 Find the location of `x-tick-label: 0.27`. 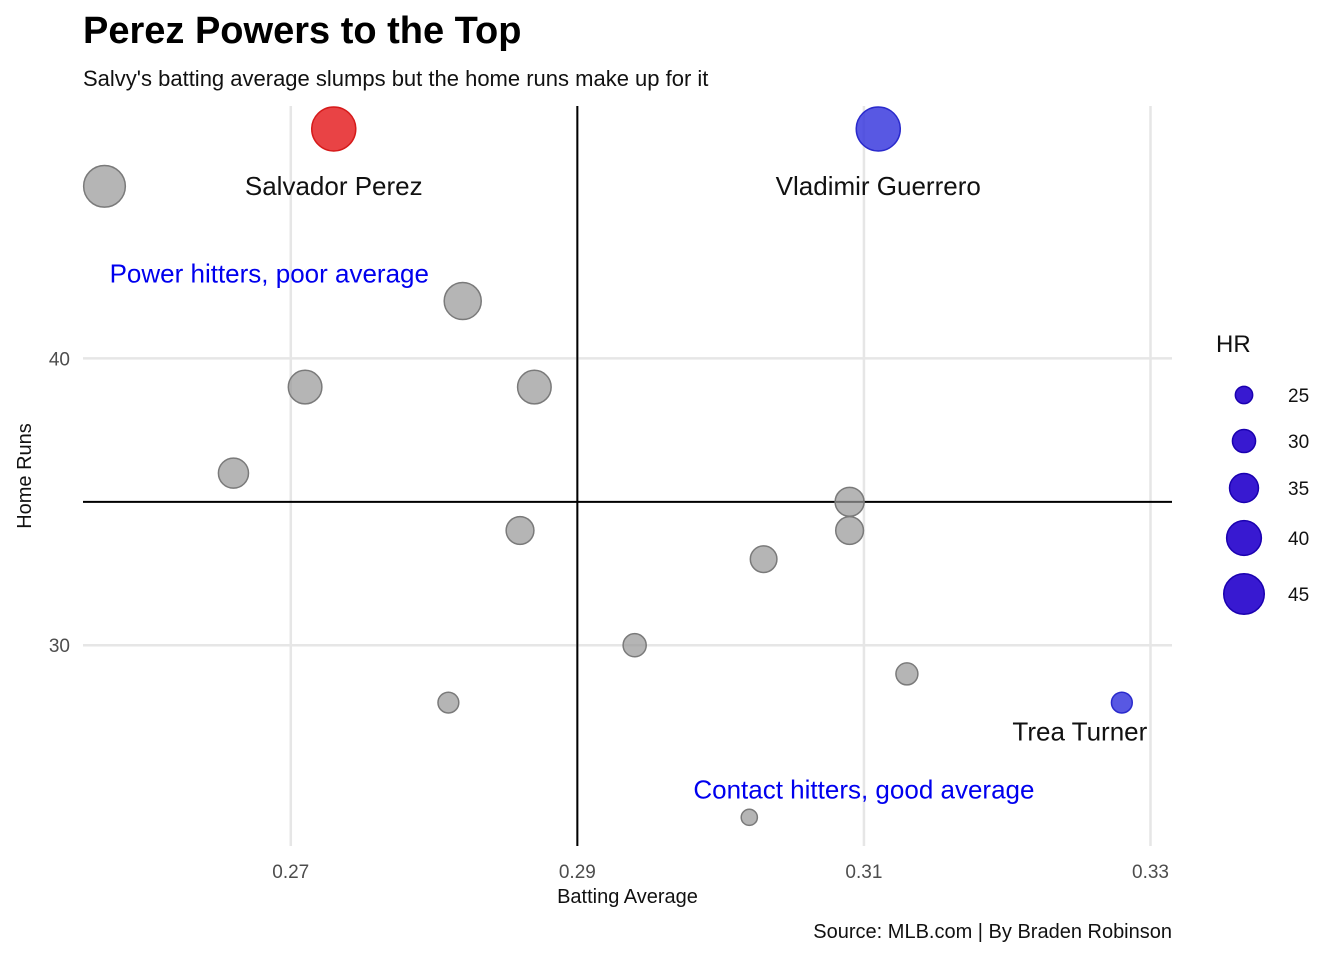

x-tick-label: 0.27 is located at coordinates (290, 872).